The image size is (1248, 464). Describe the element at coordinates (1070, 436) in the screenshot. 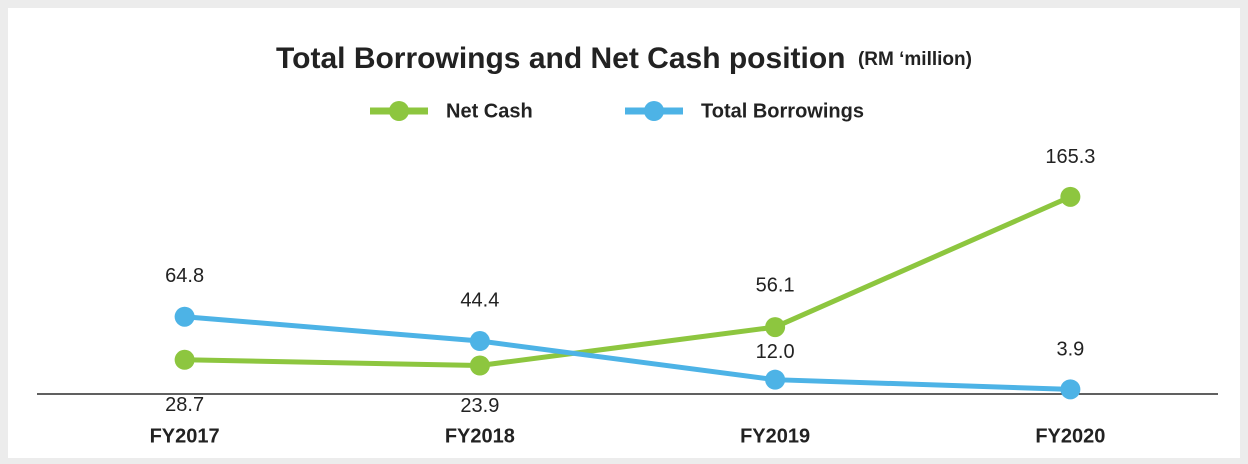

I see `x-tick-label: FY2020` at that location.